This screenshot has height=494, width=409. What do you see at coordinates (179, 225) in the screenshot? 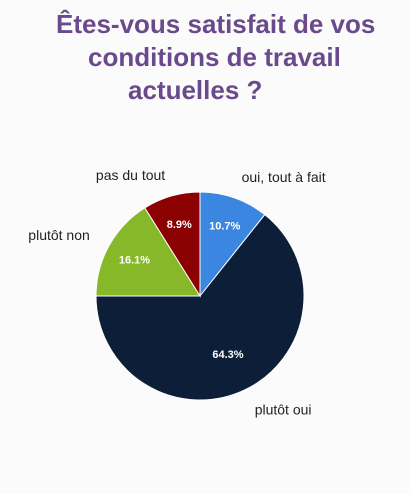
I see `slice-value-label: 8.9%` at bounding box center [179, 225].